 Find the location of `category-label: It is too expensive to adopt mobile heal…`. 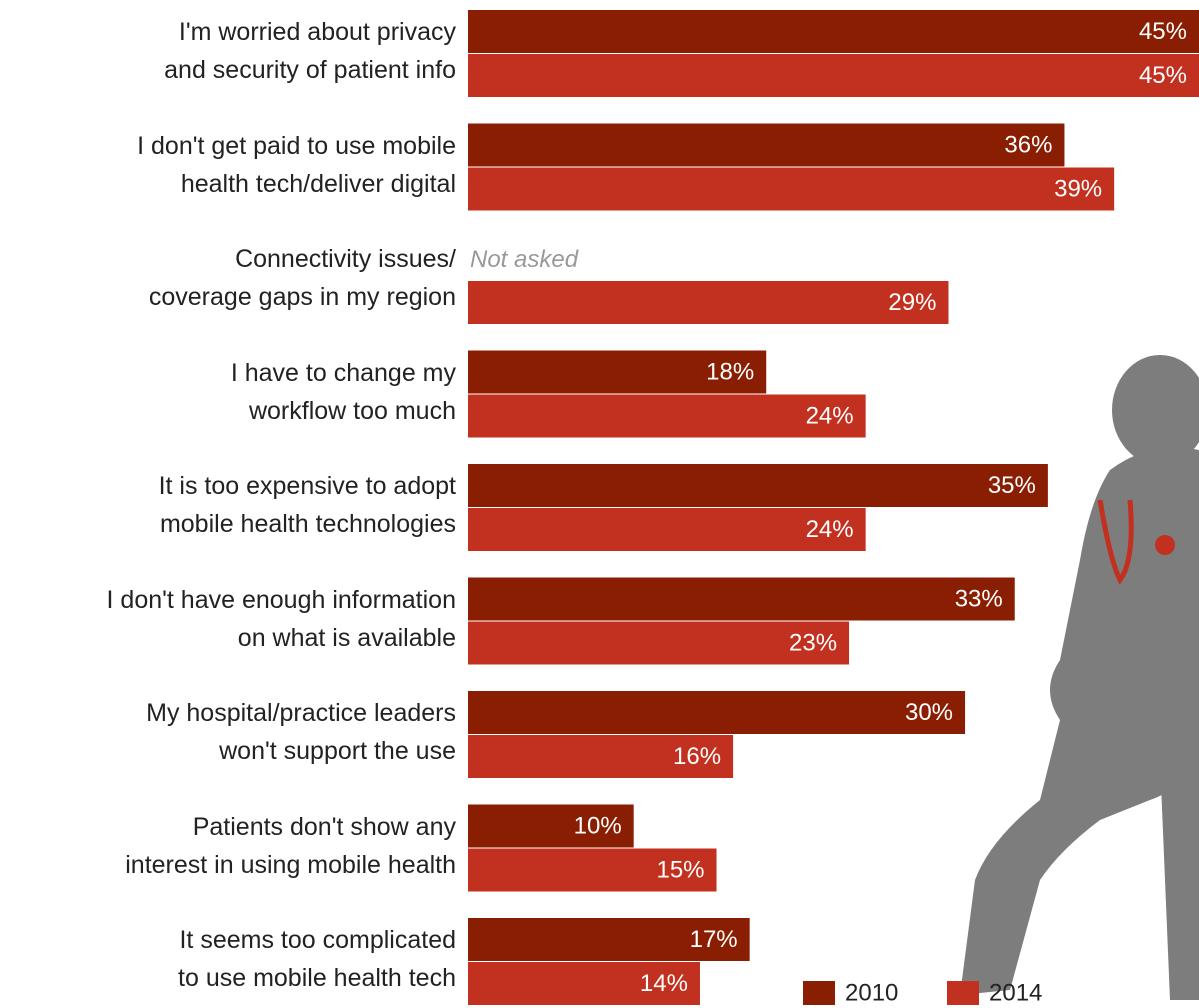

category-label: It is too expensive to adopt mobile heal… is located at coordinates (307, 505).